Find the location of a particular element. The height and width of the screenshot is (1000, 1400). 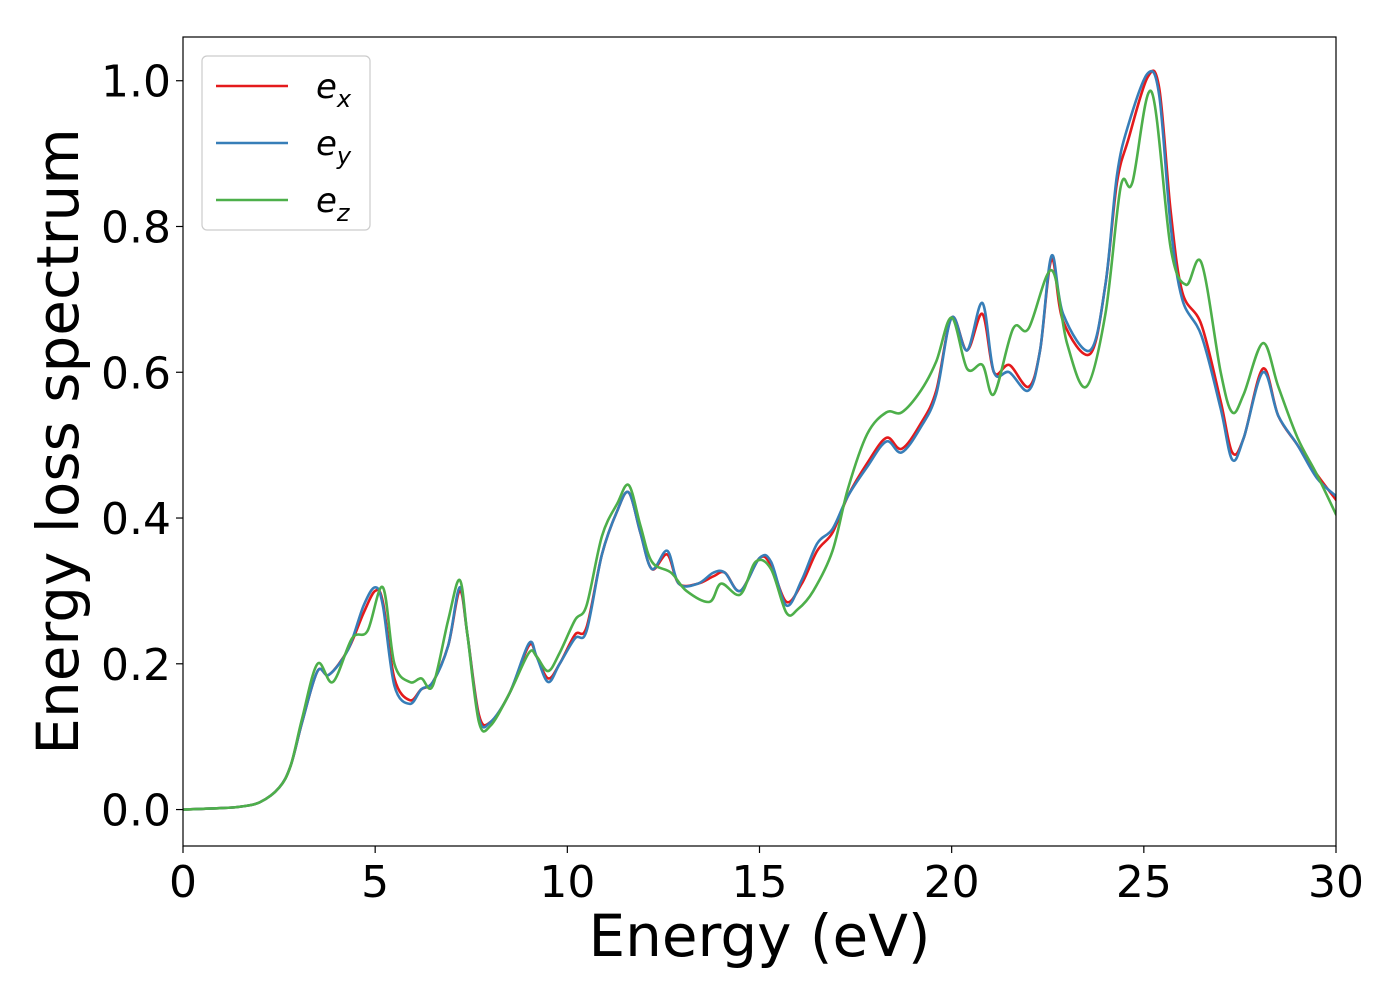

y-tick-label: 0.6 is located at coordinates (136, 373).